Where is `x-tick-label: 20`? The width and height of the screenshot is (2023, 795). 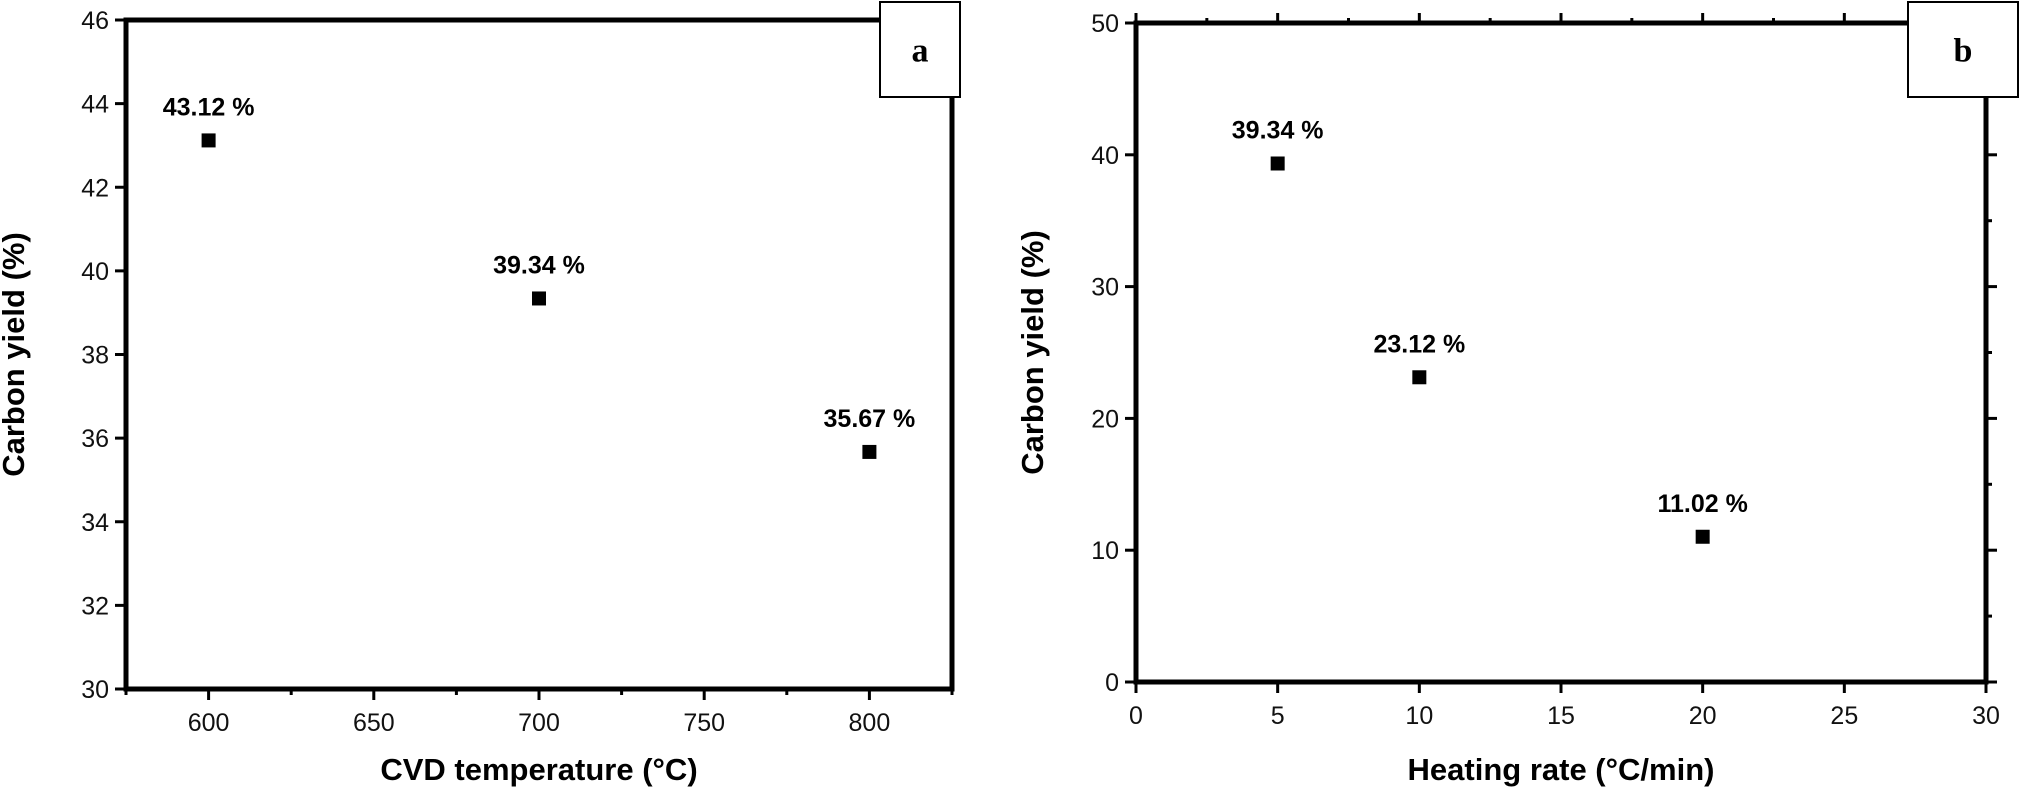 x-tick-label: 20 is located at coordinates (1703, 716).